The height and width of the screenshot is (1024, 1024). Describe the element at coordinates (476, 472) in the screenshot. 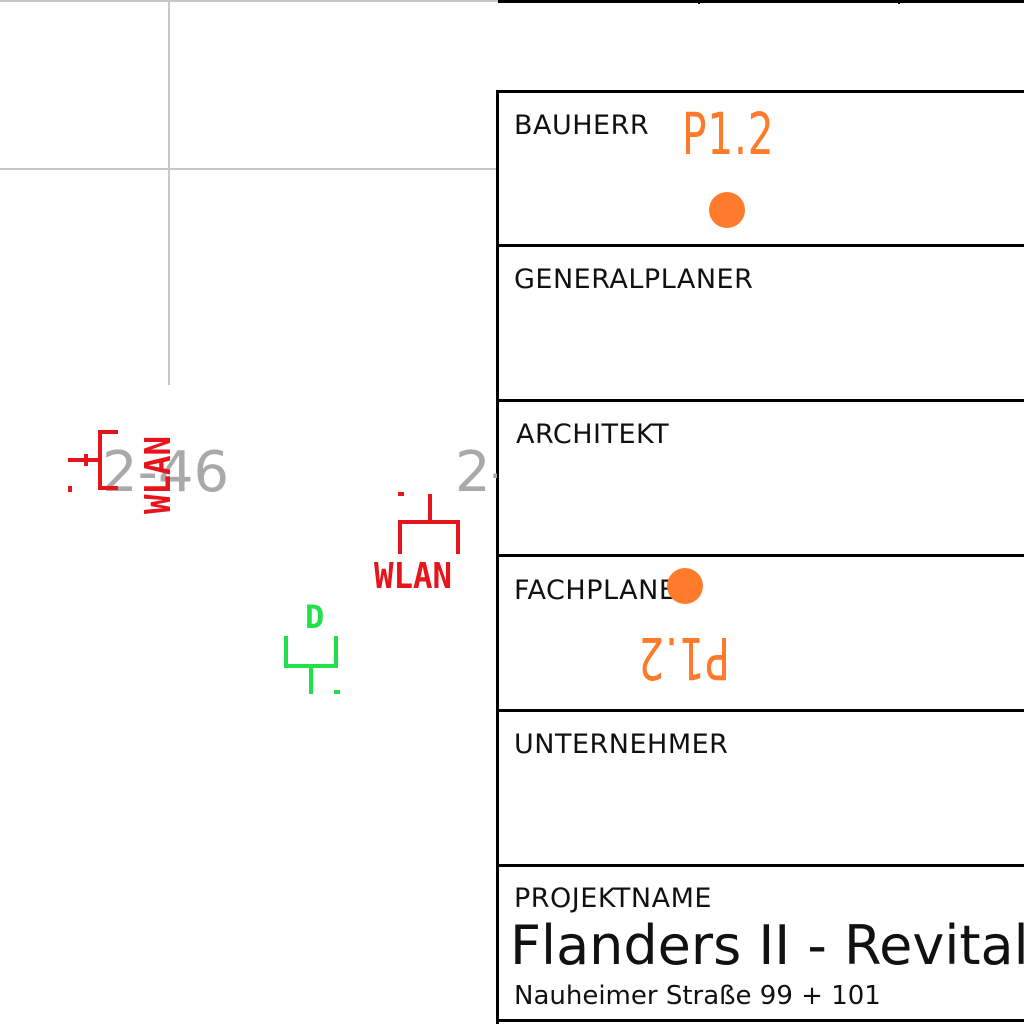

I see `room-number-right: 2-` at that location.